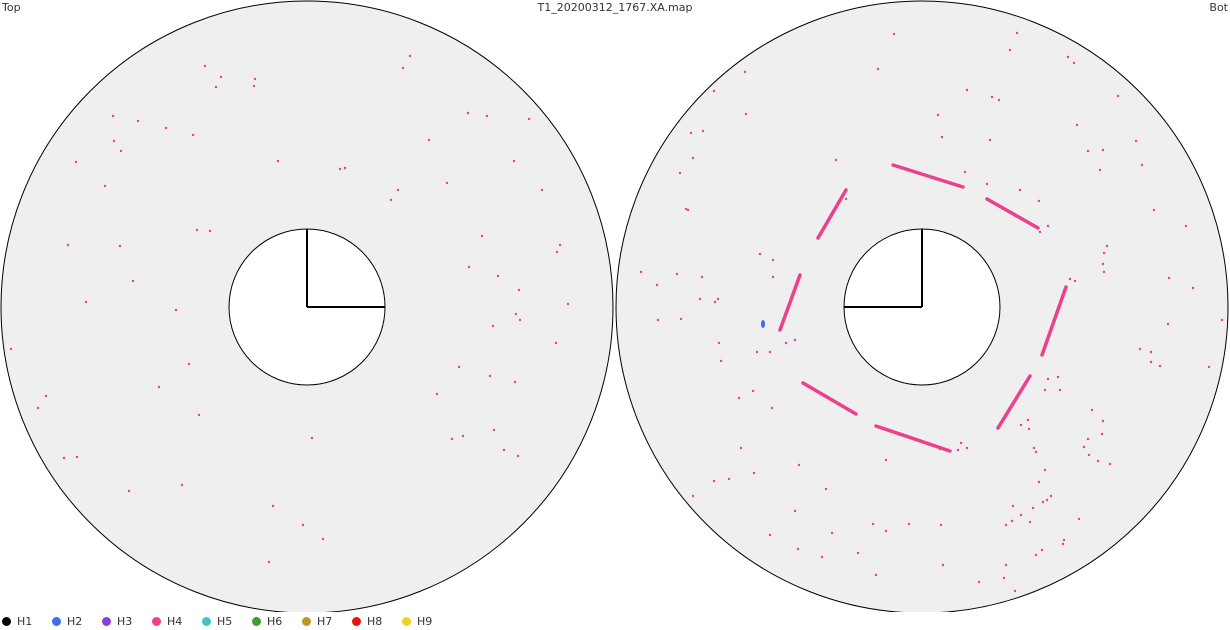 The image size is (1230, 630). What do you see at coordinates (225, 621) in the screenshot?
I see `class-legend: H1 H2 H3 H4 H5 H6 H7 H8 H9` at bounding box center [225, 621].